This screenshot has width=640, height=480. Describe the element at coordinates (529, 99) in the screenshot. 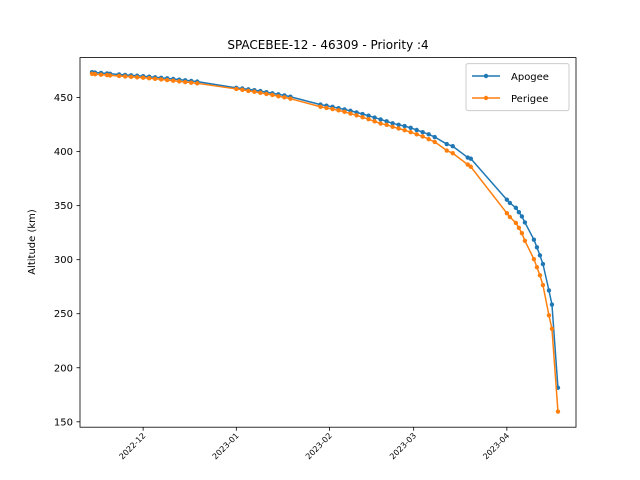

I see `legend-label: Perigee` at that location.